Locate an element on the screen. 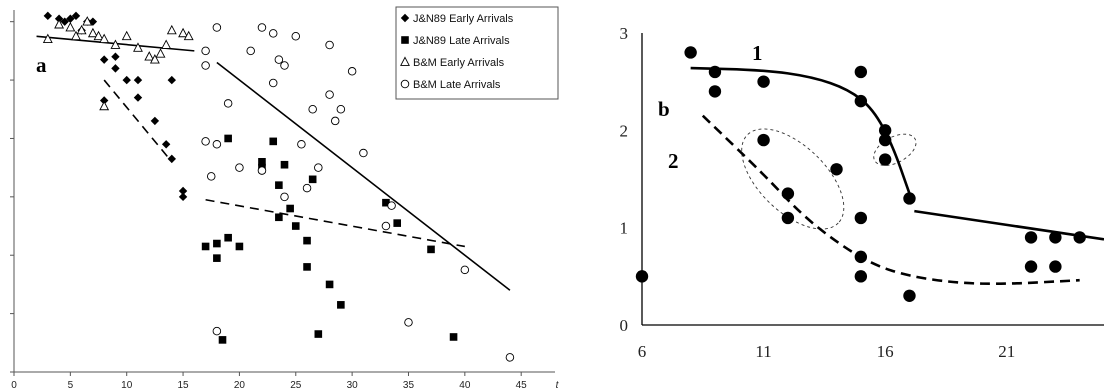 The image size is (1104, 391). x-tick-label: 25 is located at coordinates (296, 385).